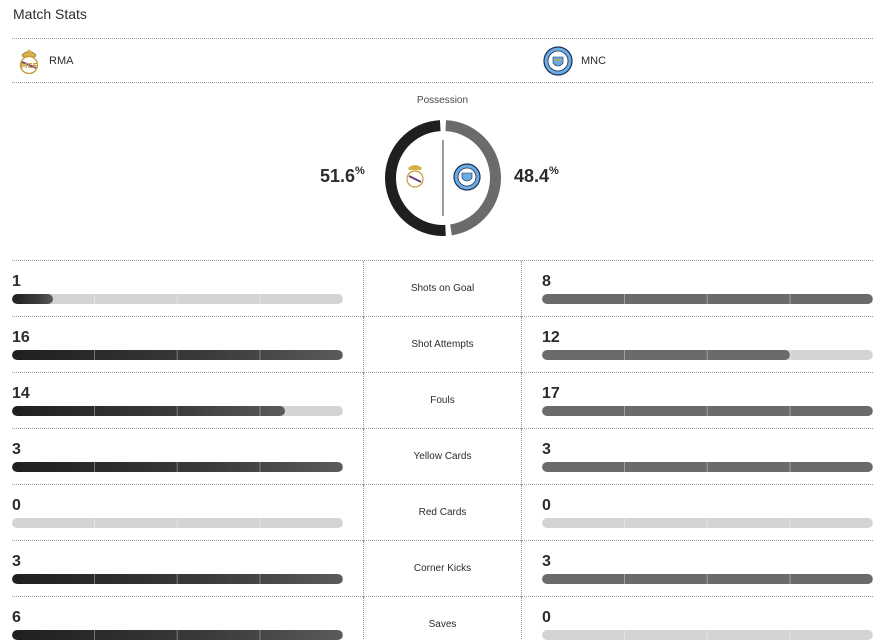 This screenshot has height=640, width=880. I want to click on stat-row: 3 Corner Kicks 3, so click(442, 568).